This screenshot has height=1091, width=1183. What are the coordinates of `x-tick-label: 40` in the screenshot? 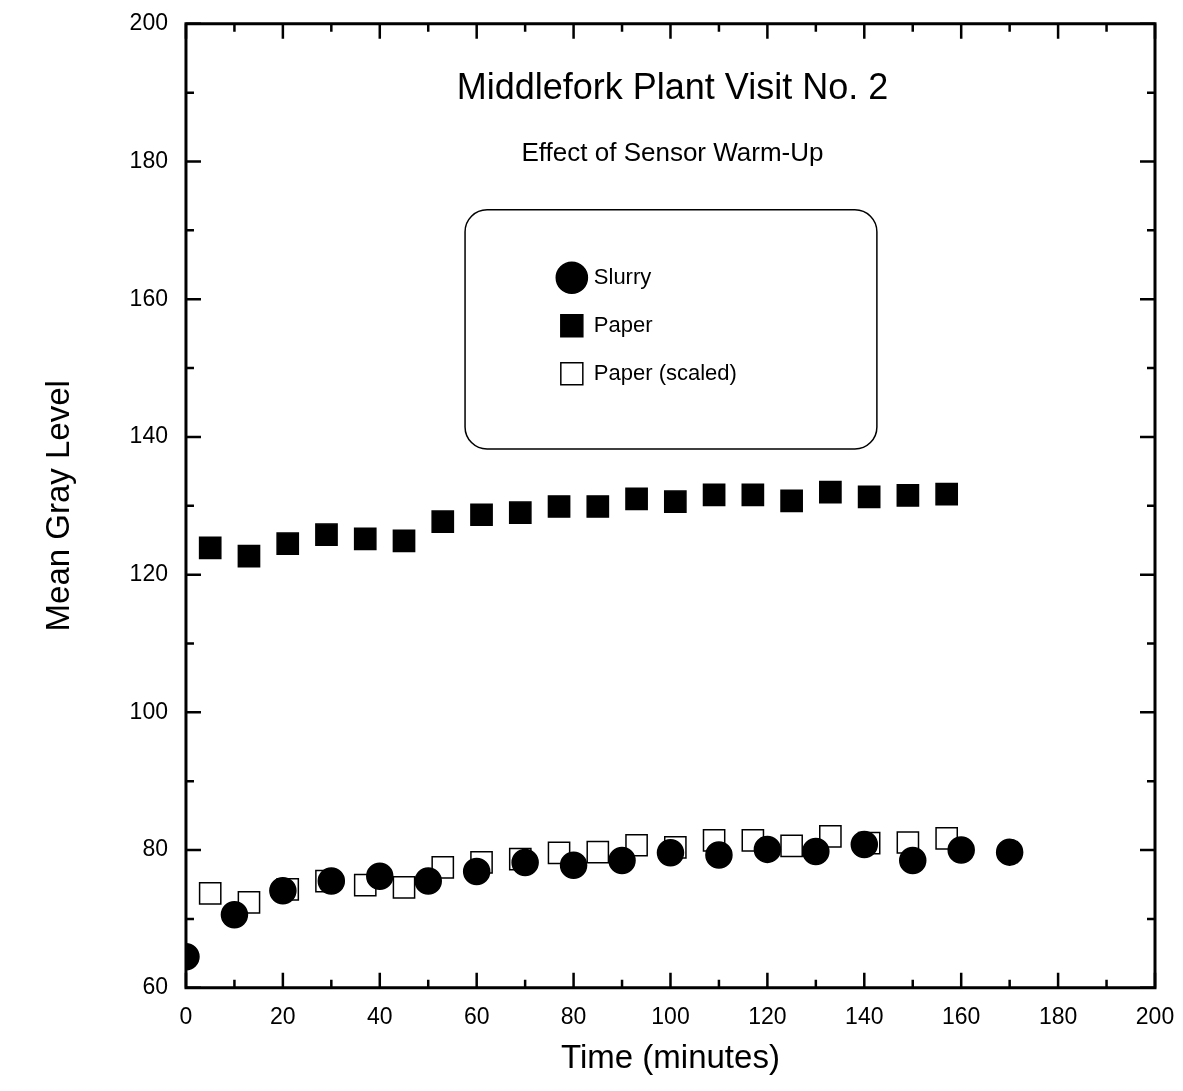 It's located at (379, 1015).